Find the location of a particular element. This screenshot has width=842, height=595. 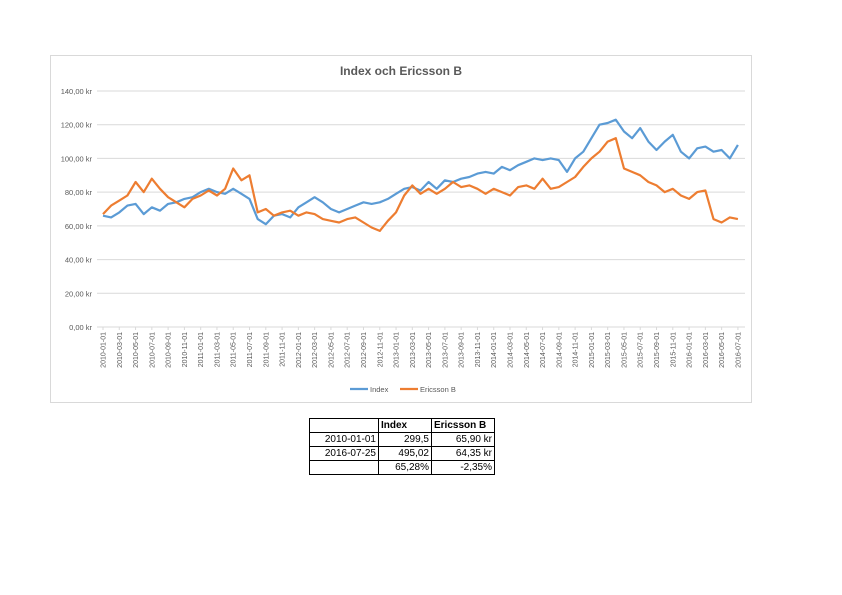

x-tick-label: 2015-09-01 is located at coordinates (657, 350).